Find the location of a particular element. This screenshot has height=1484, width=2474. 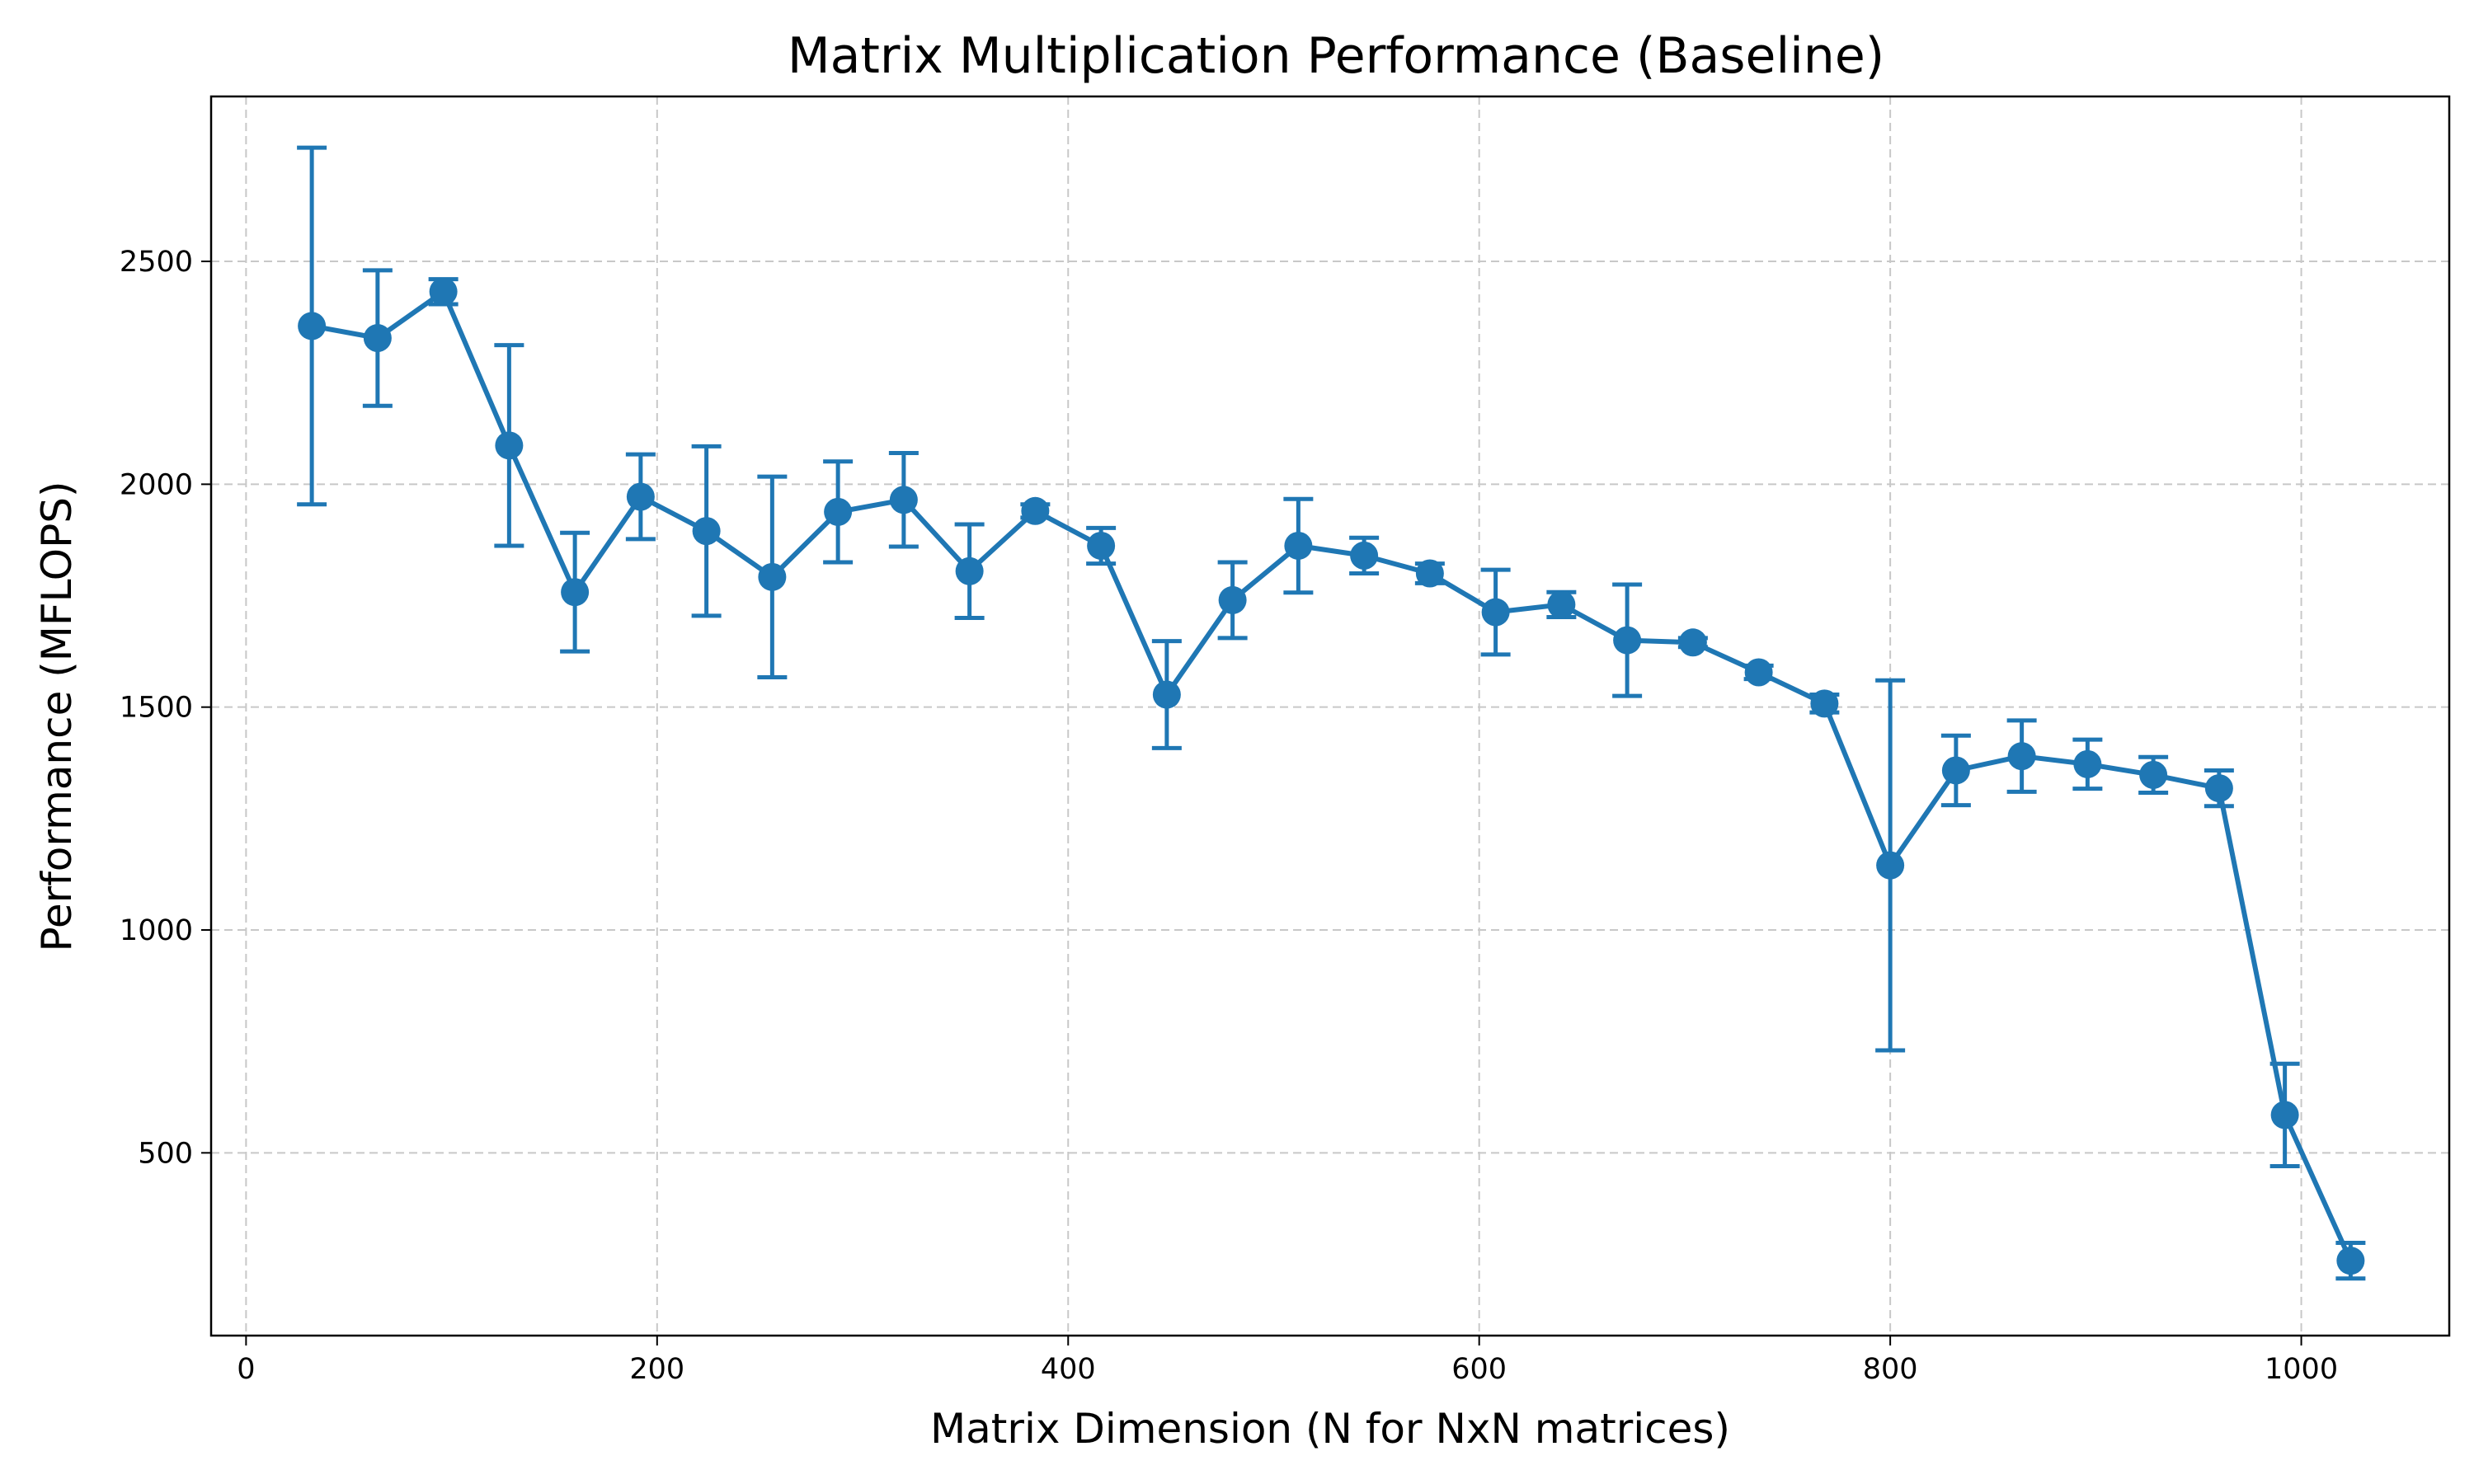

x-tick-label: 400 is located at coordinates (1068, 1369).